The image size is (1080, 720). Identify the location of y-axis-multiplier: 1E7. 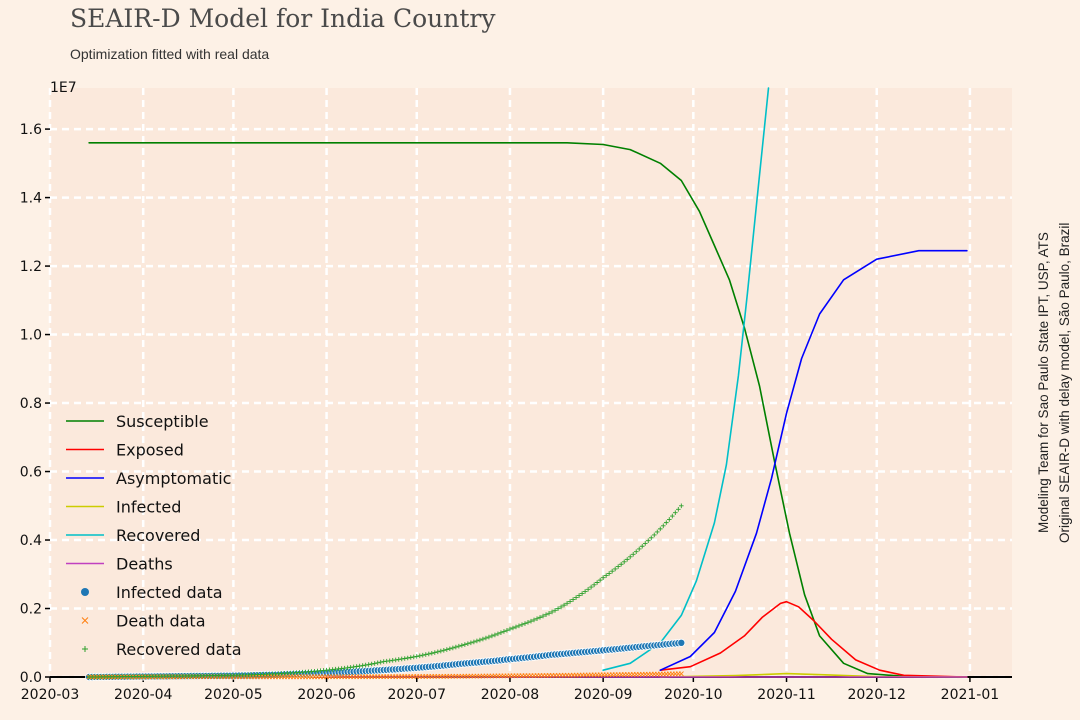
(63, 88).